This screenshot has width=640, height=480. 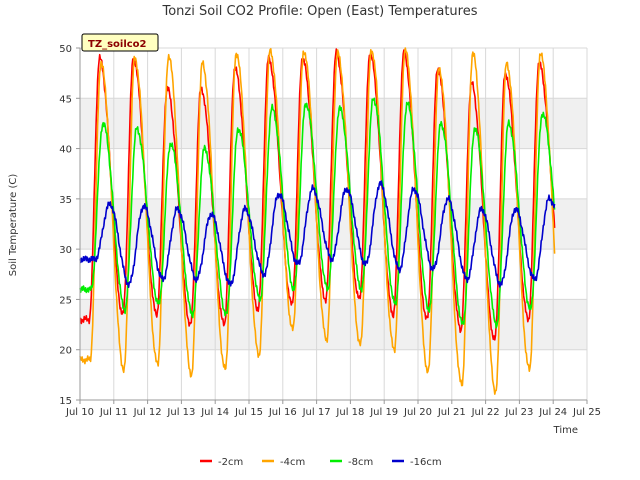 What do you see at coordinates (13, 225) in the screenshot?
I see `y-axis-label: Soil Temperature (C)` at bounding box center [13, 225].